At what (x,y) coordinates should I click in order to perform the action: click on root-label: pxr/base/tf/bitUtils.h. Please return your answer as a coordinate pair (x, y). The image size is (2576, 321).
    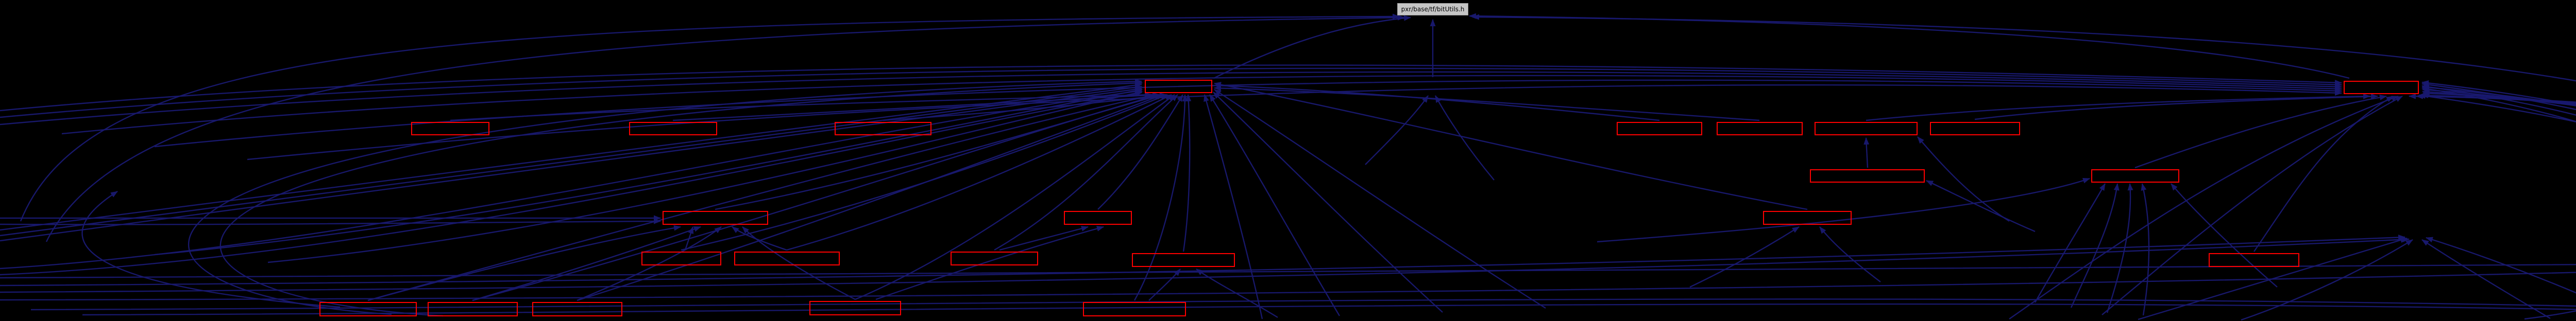
    Looking at the image, I should click on (1433, 9).